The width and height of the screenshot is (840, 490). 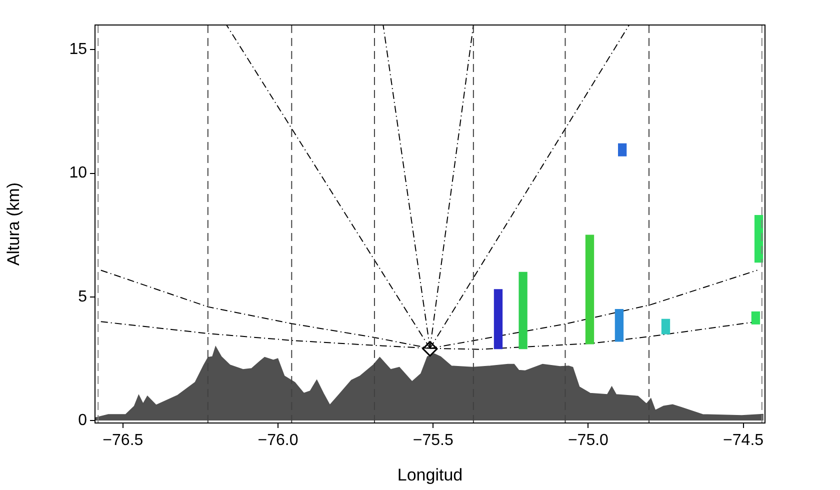 I want to click on x-tick-label: −75.0, so click(x=588, y=441).